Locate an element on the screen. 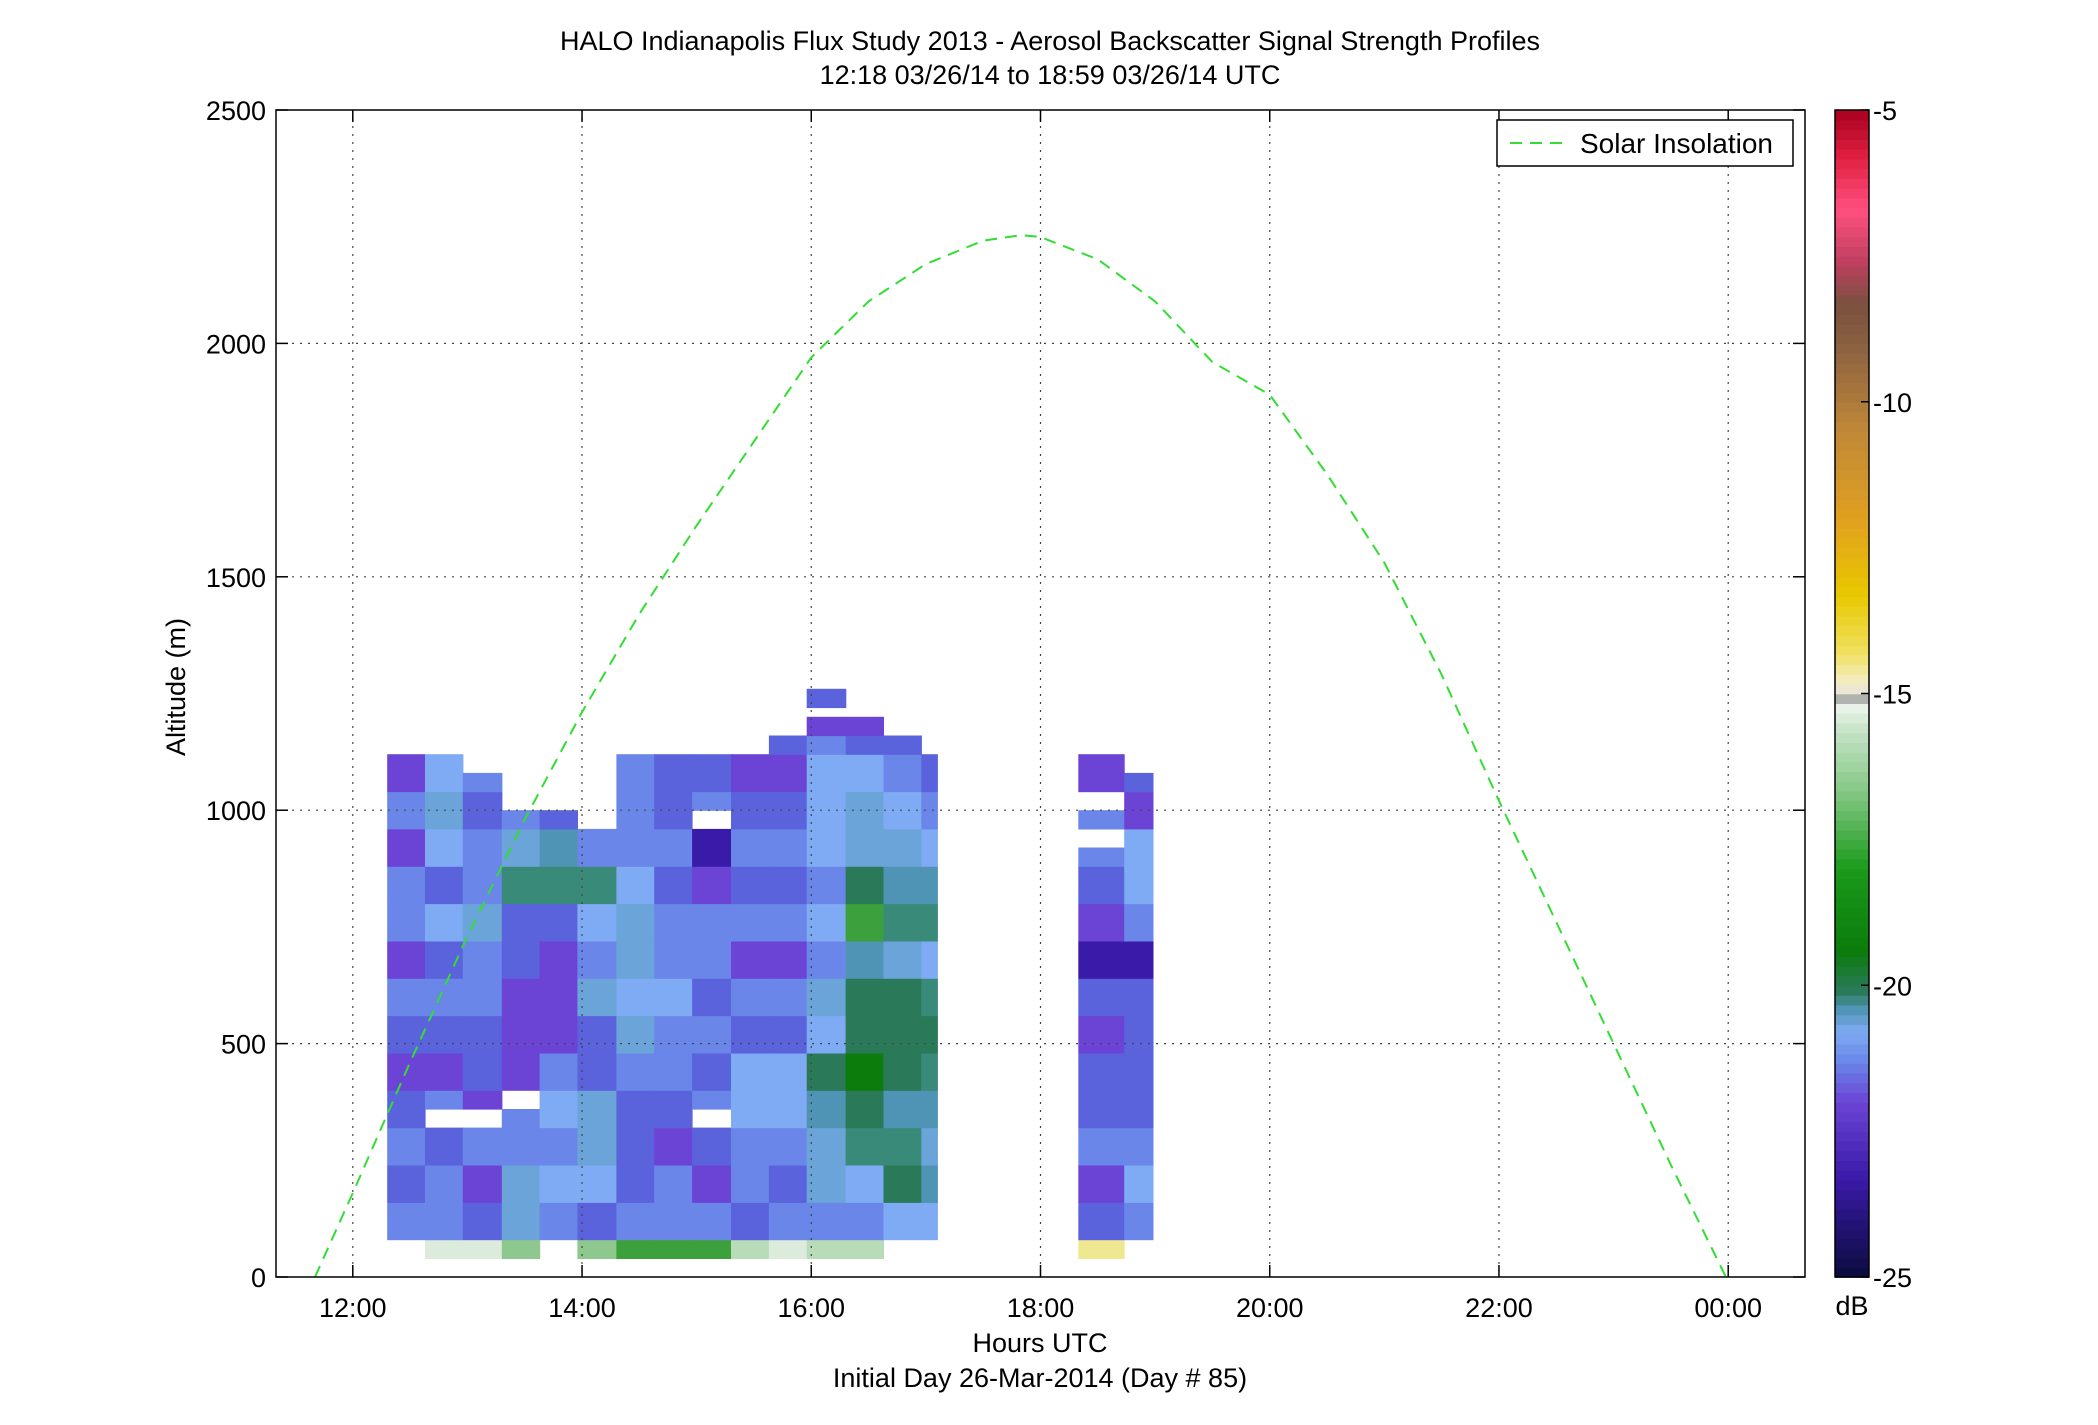  y-tick-label-4: 2000 is located at coordinates (236, 344).